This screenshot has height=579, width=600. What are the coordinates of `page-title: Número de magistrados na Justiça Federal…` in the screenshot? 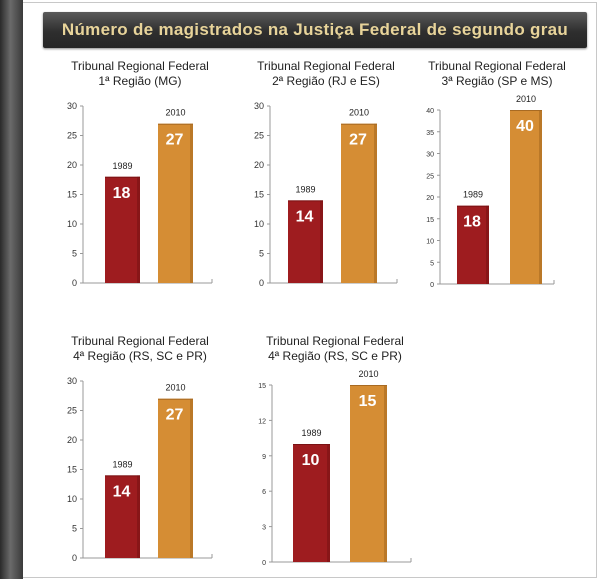 It's located at (315, 30).